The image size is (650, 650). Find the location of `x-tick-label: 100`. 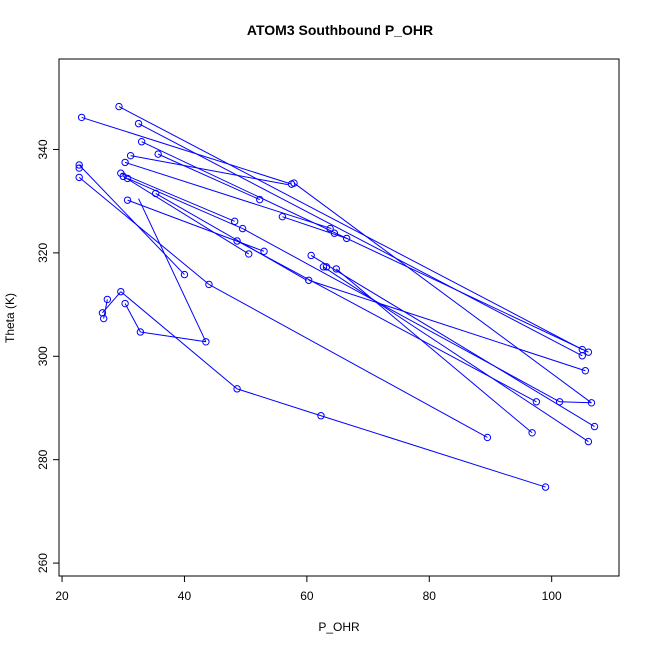

x-tick-label: 100 is located at coordinates (552, 596).